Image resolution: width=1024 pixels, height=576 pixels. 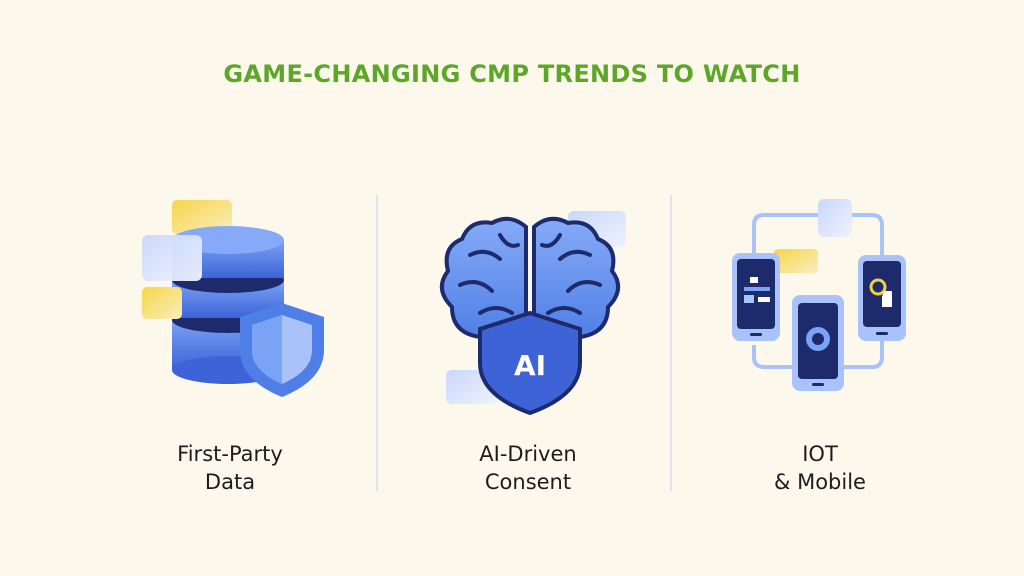 I want to click on trend-first-party-data: First-Party Data, so click(x=230, y=345).